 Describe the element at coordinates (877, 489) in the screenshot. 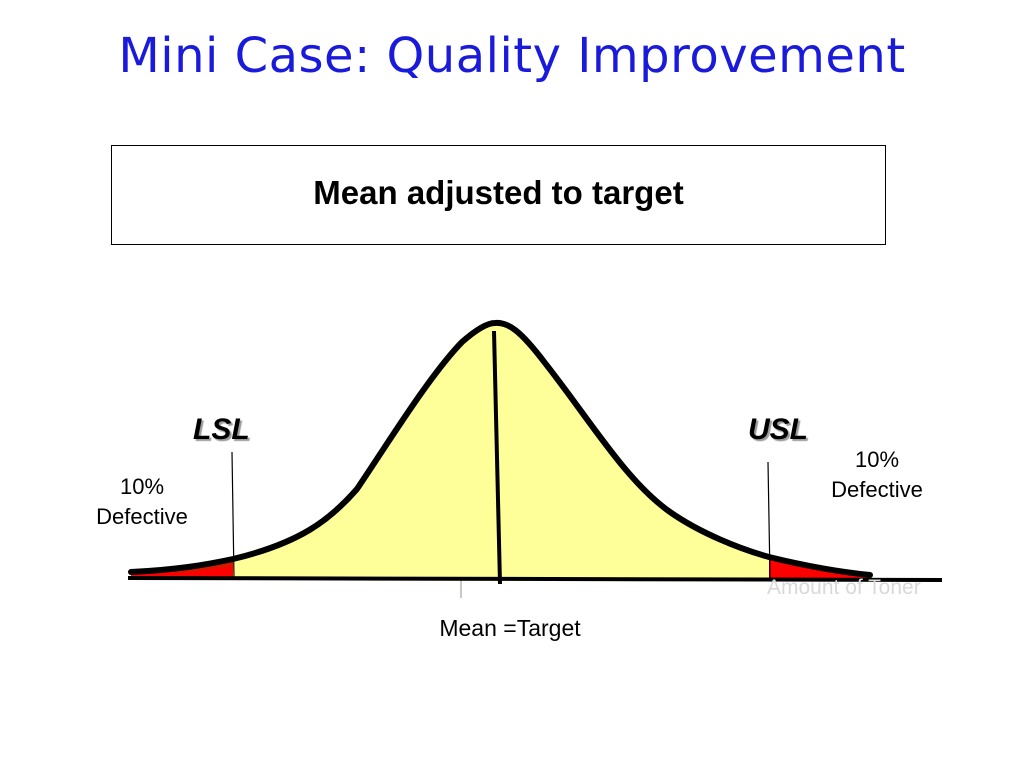

I see `right-defective-text: Defective` at that location.